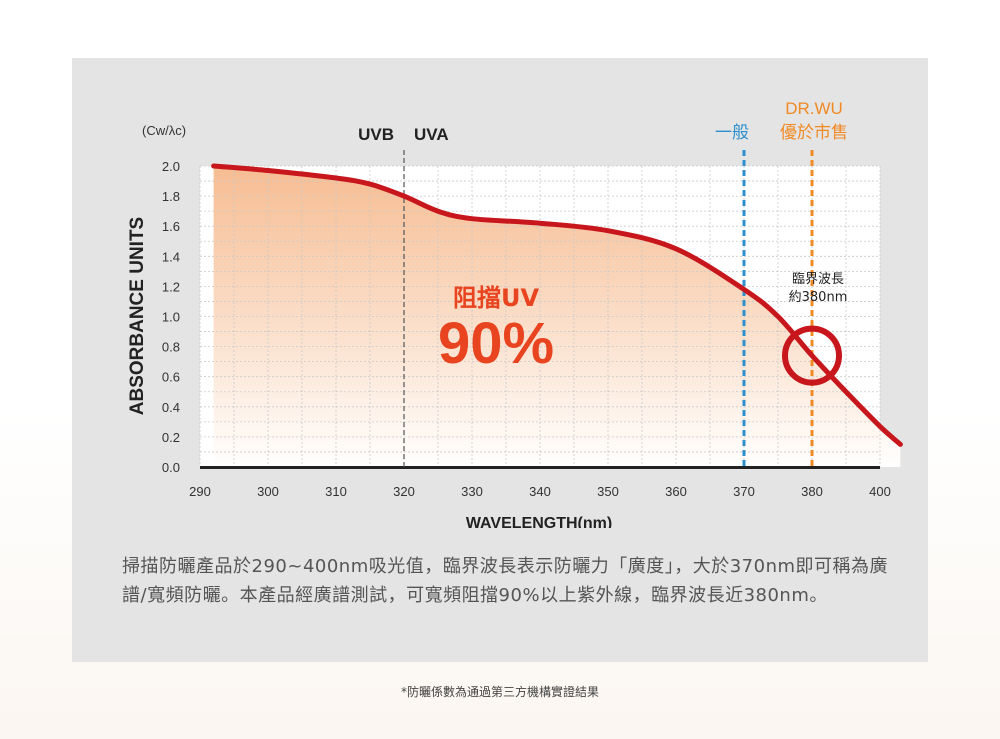 This screenshot has height=739, width=1000. What do you see at coordinates (164, 130) in the screenshot?
I see `y-unit-label: (Cw/λc)` at bounding box center [164, 130].